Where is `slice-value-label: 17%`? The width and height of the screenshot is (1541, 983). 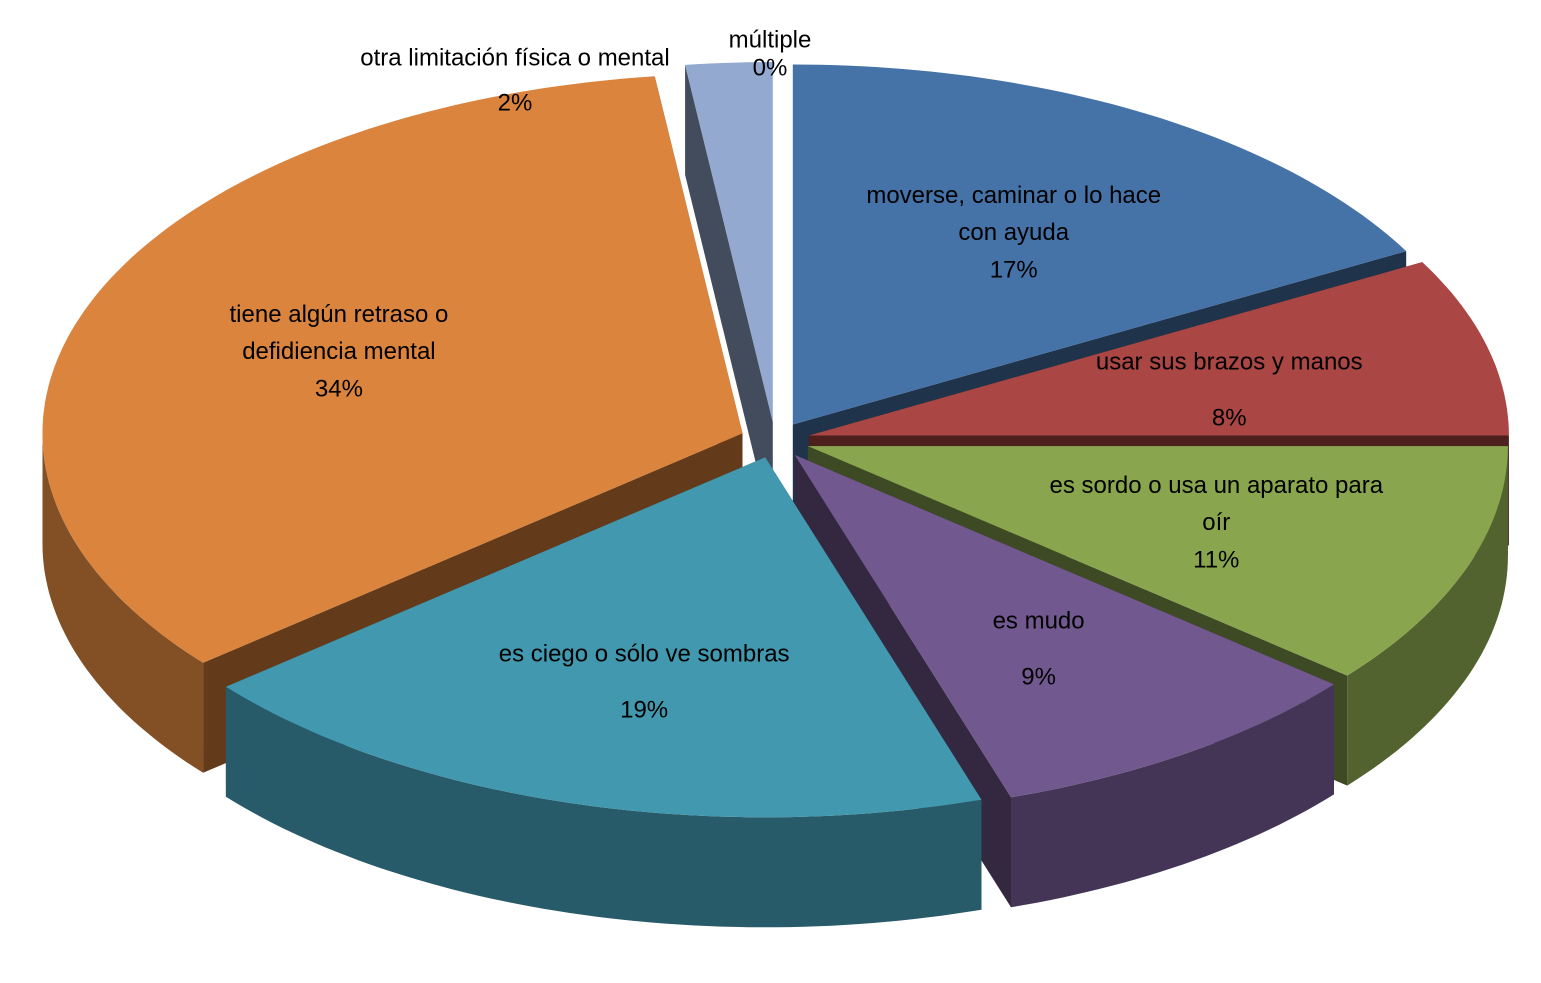 slice-value-label: 17% is located at coordinates (1013, 270).